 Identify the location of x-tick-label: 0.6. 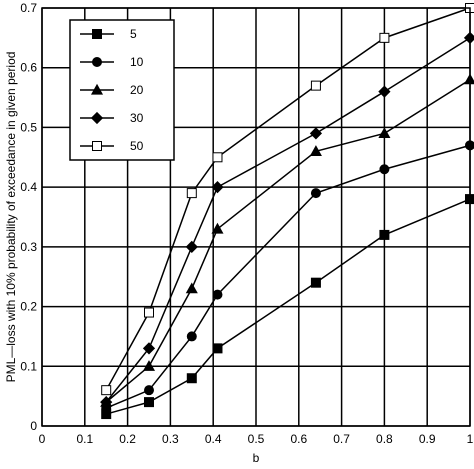
(298, 439).